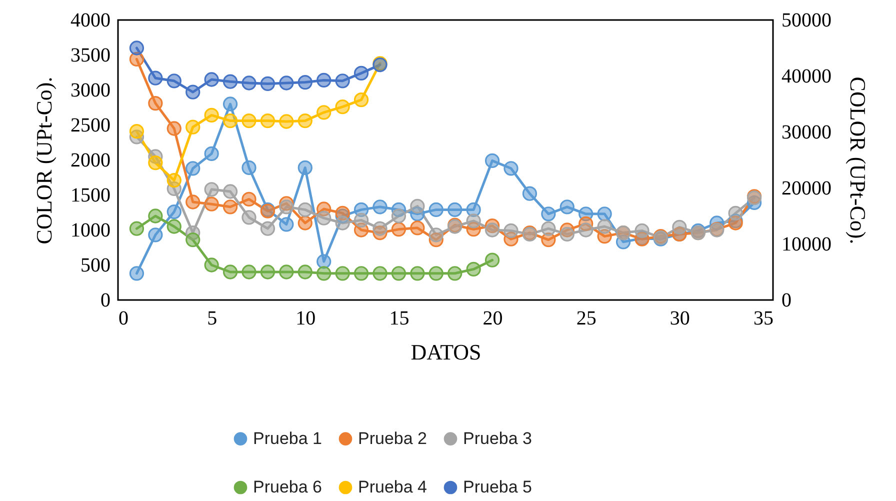 The width and height of the screenshot is (896, 501). I want to click on x-tick-label: 25, so click(586, 319).